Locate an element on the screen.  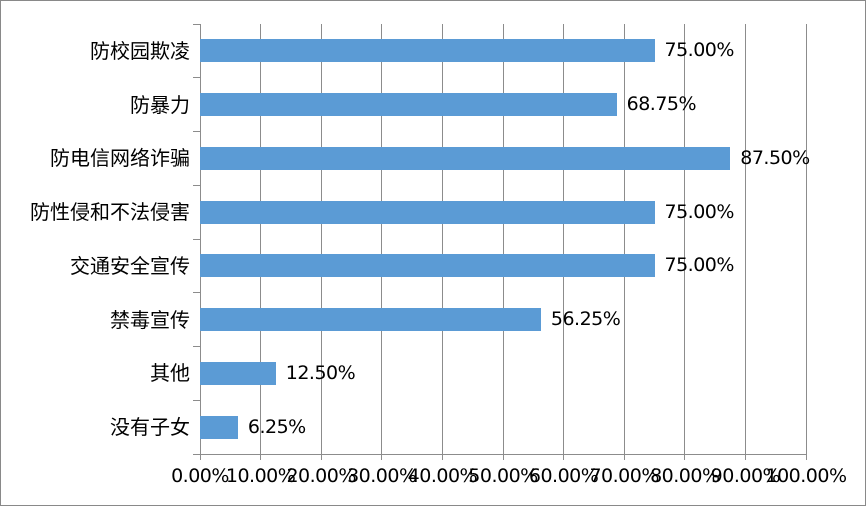
x-tick-label: 90.00% is located at coordinates (745, 476).